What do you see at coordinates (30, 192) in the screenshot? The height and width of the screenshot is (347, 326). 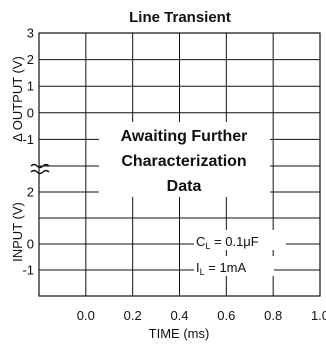 I see `bottom-y-tick-0: 2` at bounding box center [30, 192].